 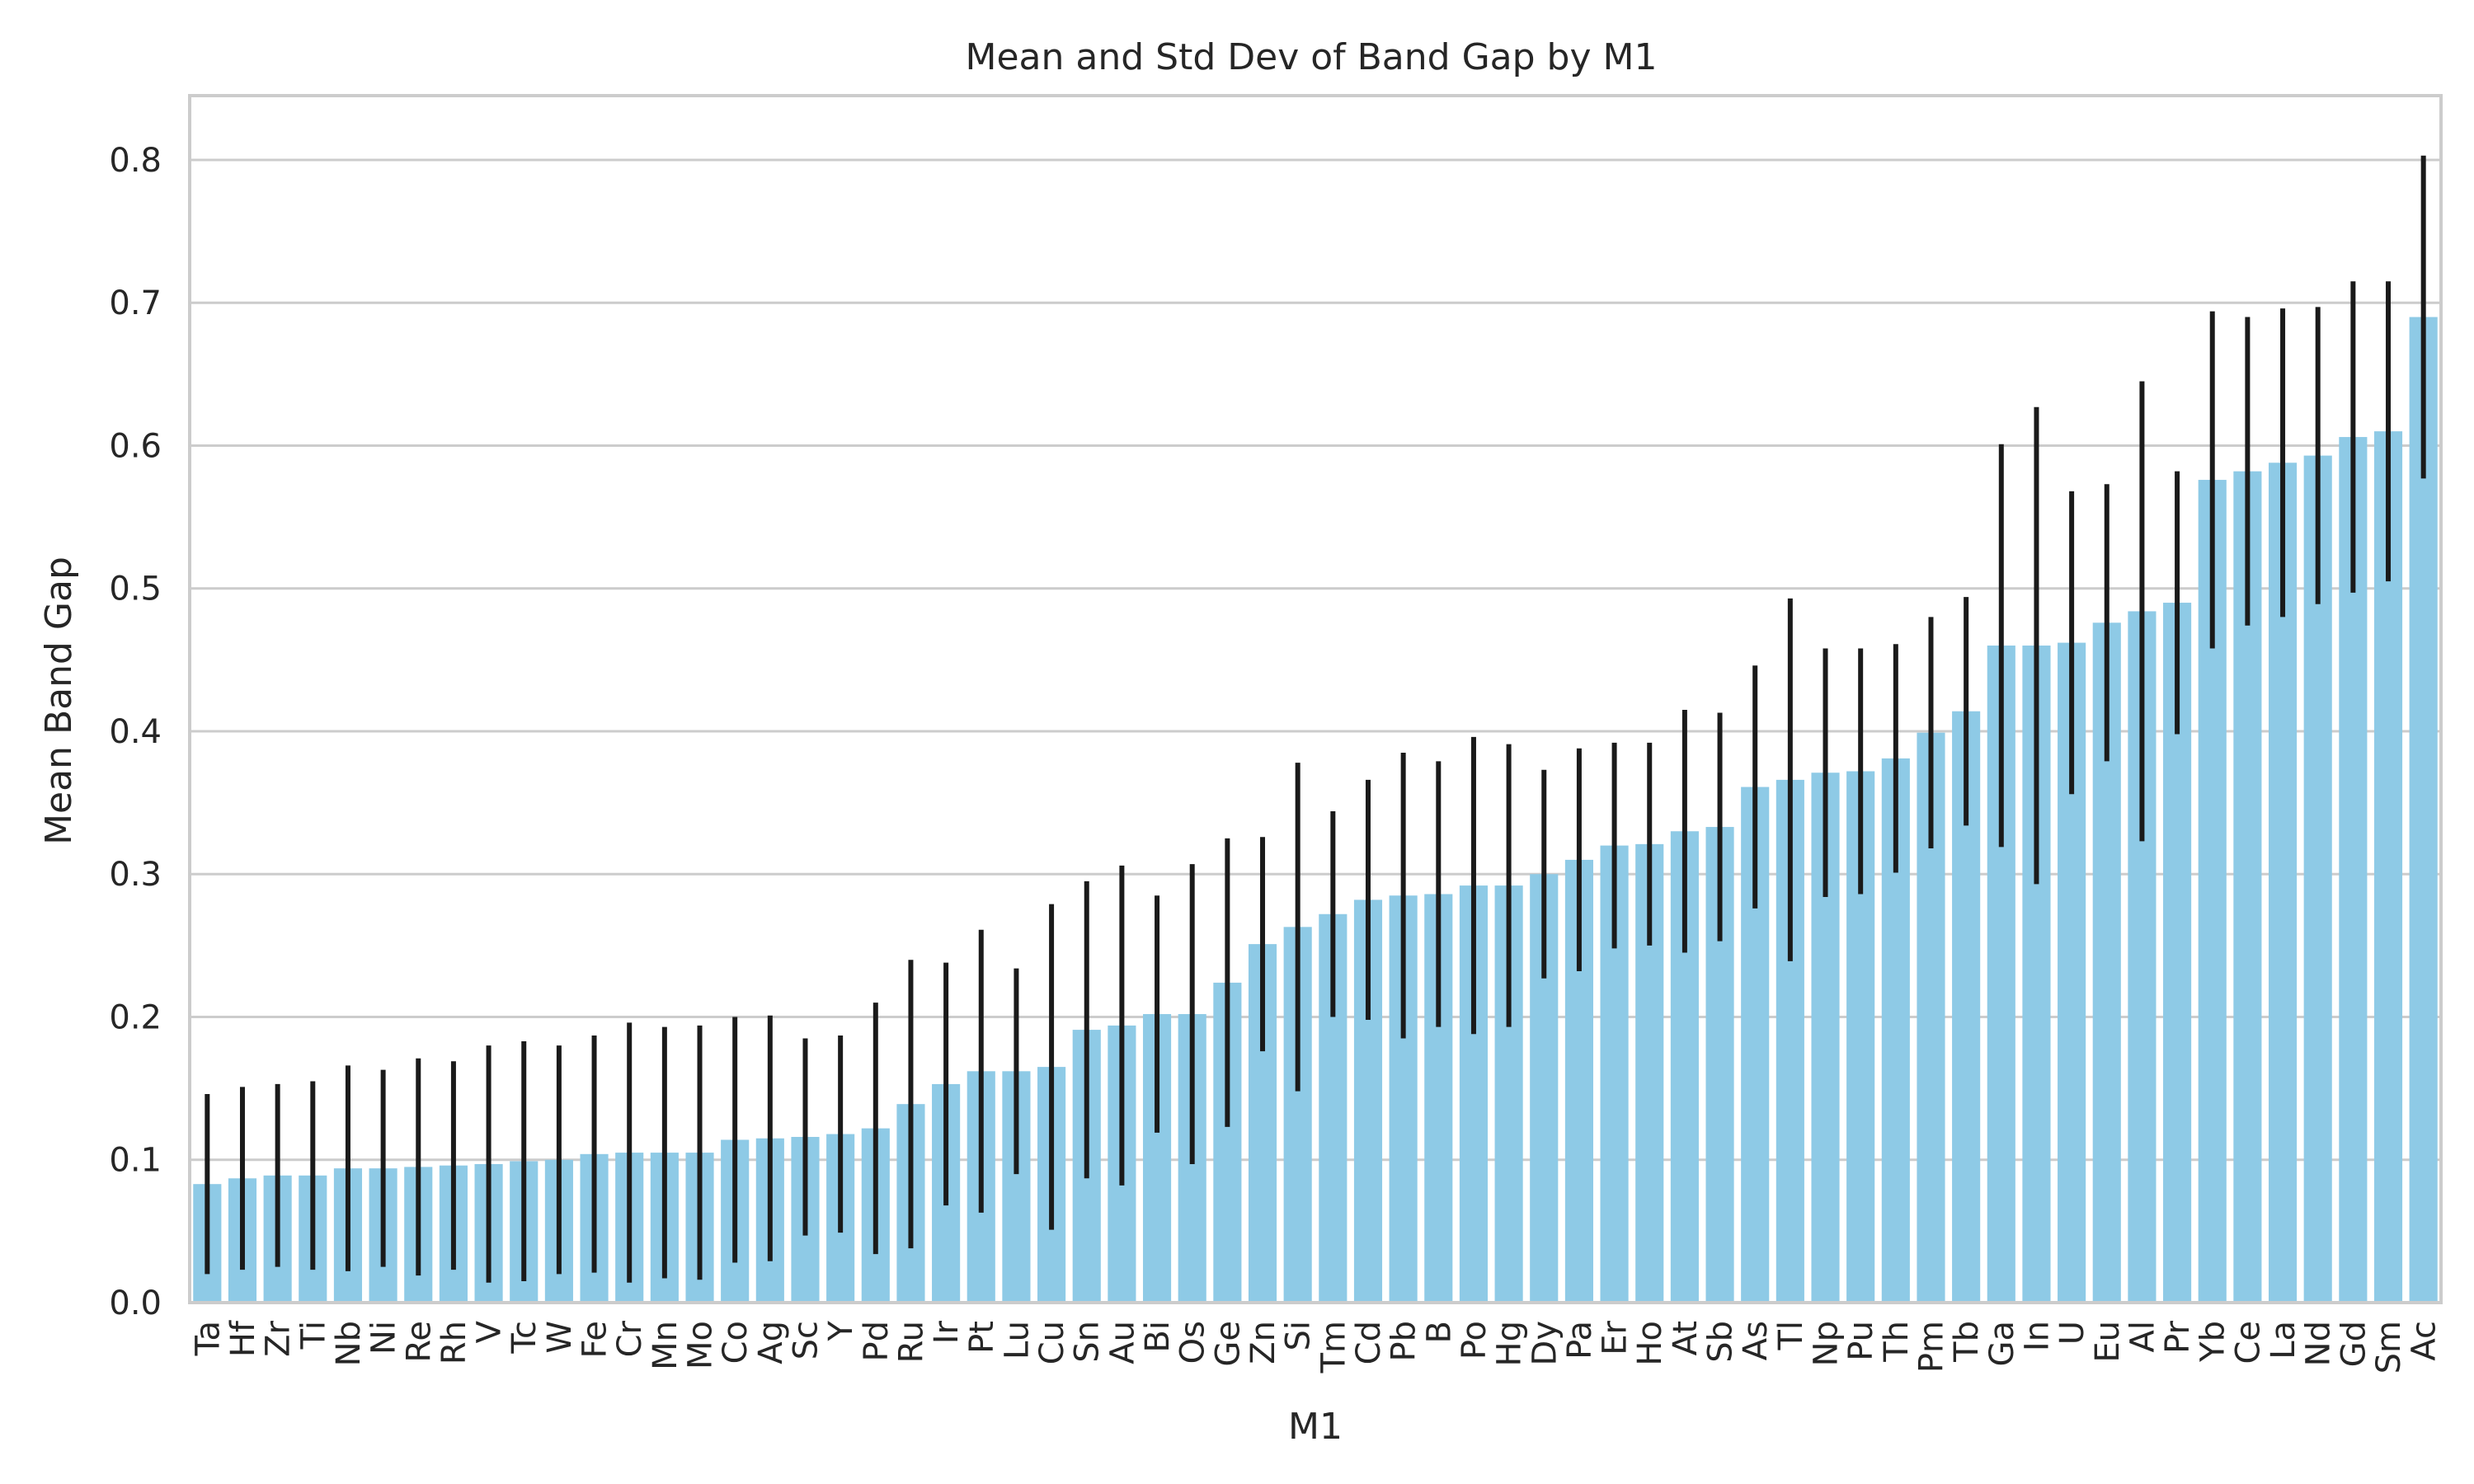 What do you see at coordinates (135, 303) in the screenshot?
I see `y-tick-label: 0.7` at bounding box center [135, 303].